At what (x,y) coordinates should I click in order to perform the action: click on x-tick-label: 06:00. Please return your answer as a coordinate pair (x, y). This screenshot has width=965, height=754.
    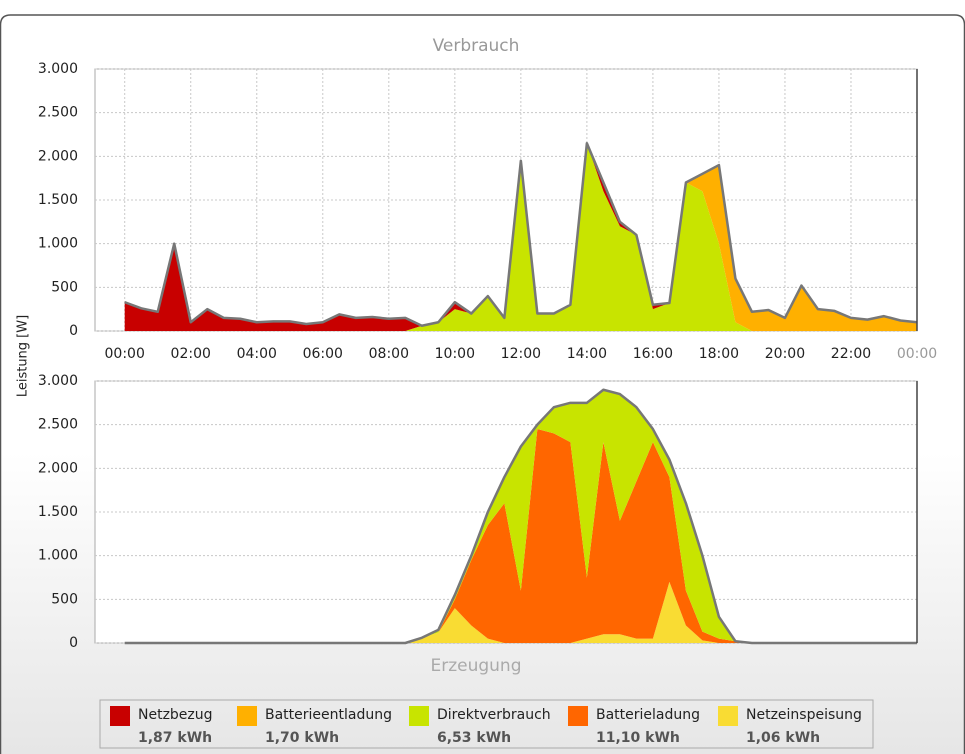
    Looking at the image, I should click on (323, 354).